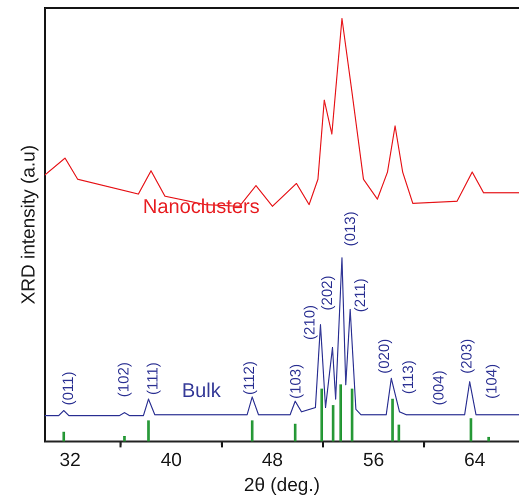  I want to click on annotation: (203), so click(467, 356).